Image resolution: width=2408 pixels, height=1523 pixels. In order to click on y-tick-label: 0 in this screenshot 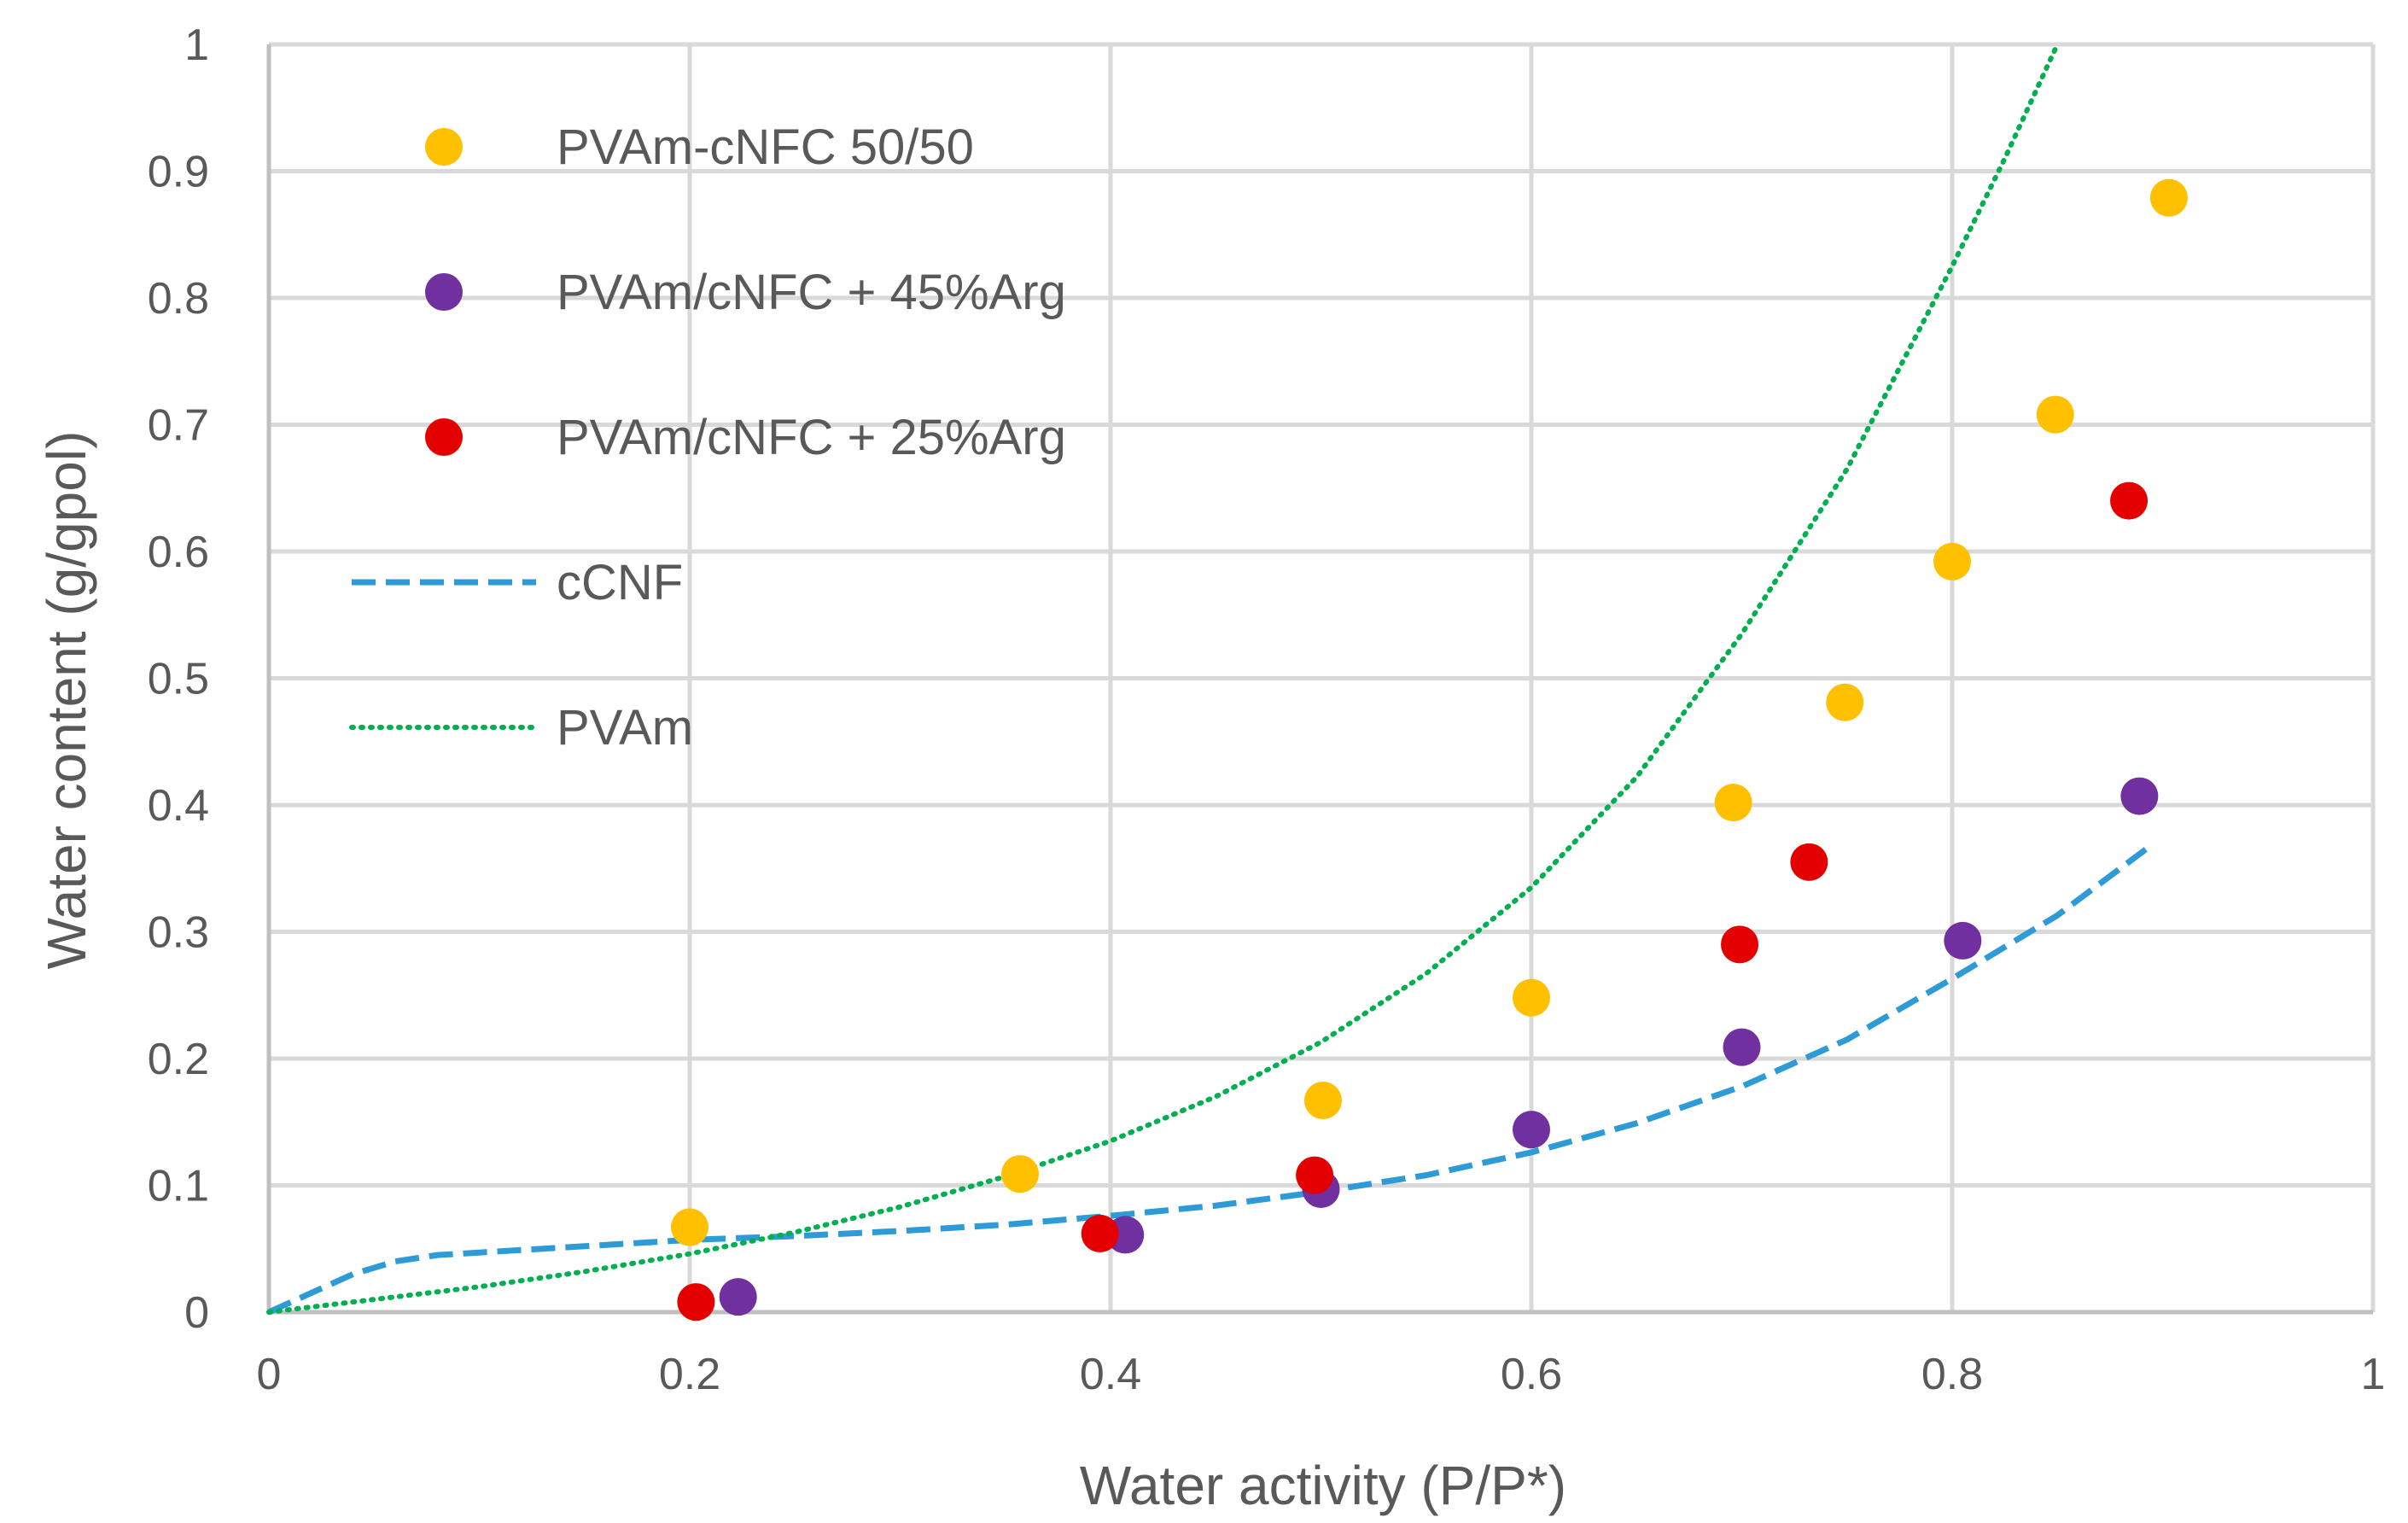, I will do `click(196, 1313)`.